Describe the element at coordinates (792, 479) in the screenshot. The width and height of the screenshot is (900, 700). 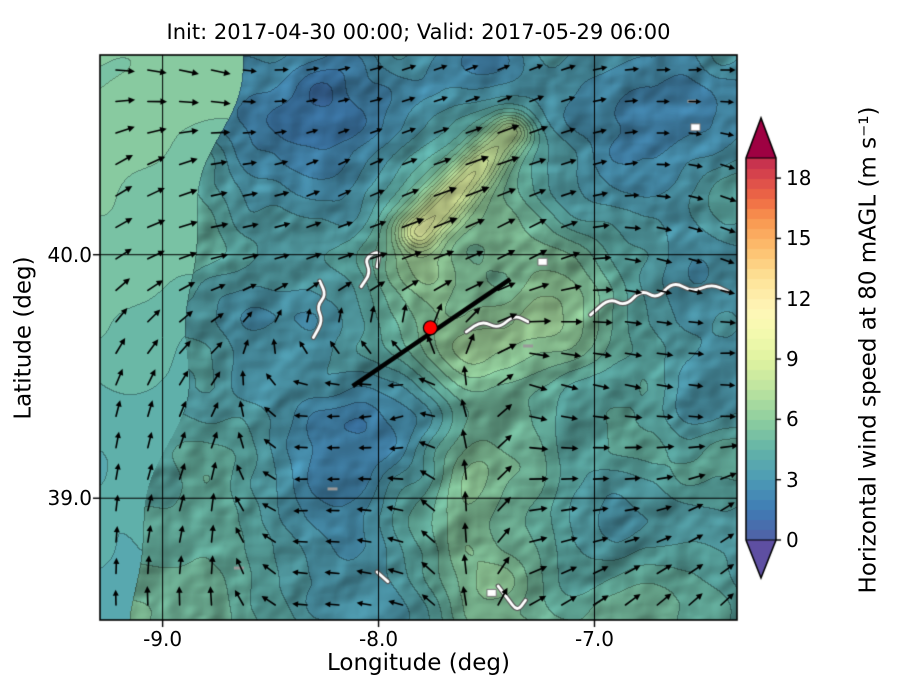
I see `colorbar-tick-label: 3` at that location.